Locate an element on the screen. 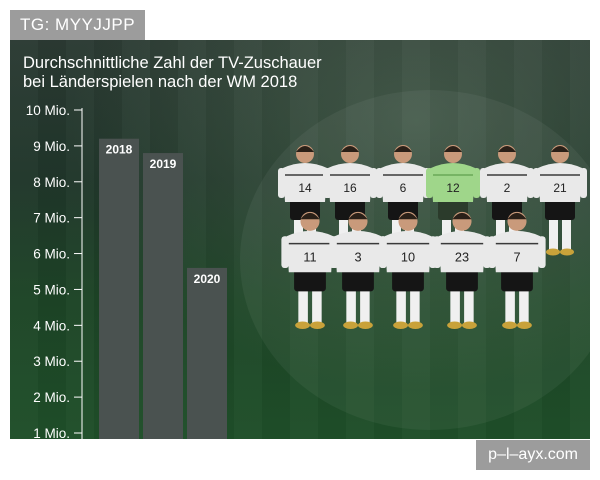 The height and width of the screenshot is (480, 600). chart-title-line-2: bei Länderspielen nach der WM 2018 is located at coordinates (160, 82).